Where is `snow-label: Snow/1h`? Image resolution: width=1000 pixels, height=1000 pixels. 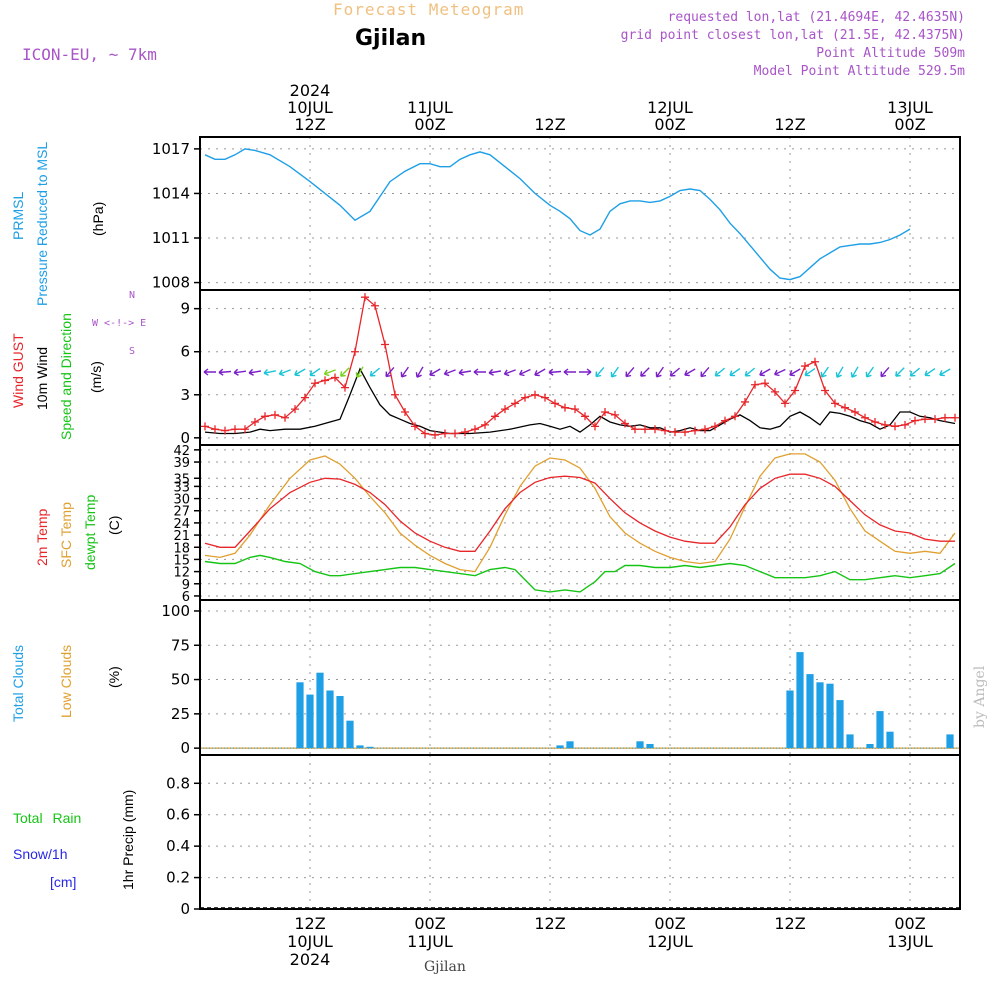
snow-label: Snow/1h is located at coordinates (40, 854).